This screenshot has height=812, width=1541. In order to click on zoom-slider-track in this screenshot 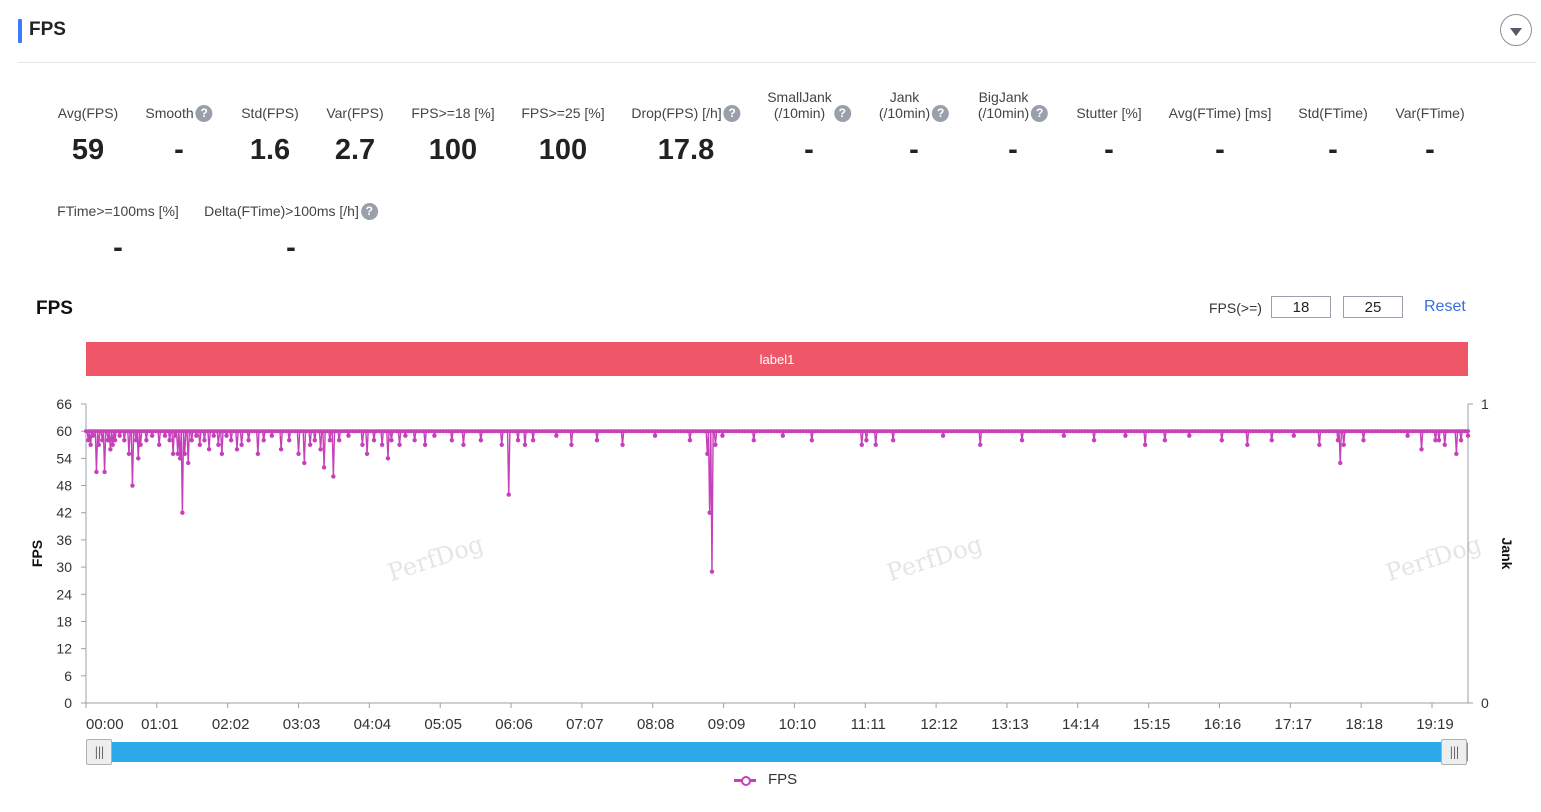, I will do `click(777, 752)`.